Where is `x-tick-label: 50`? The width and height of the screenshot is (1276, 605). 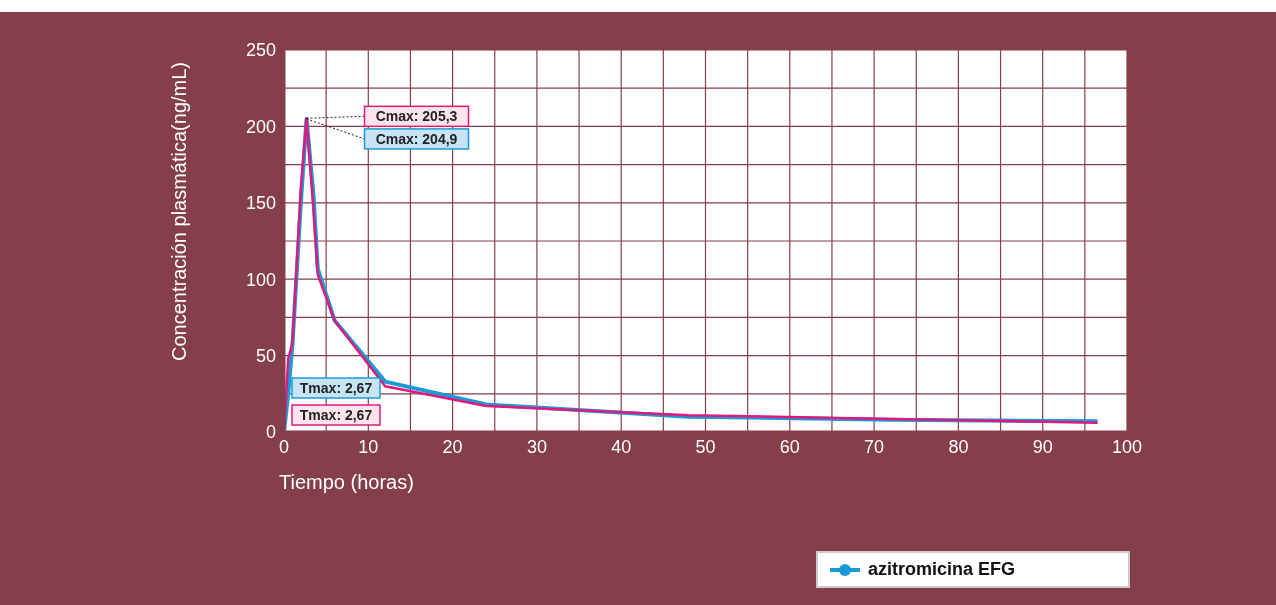 x-tick-label: 50 is located at coordinates (705, 446).